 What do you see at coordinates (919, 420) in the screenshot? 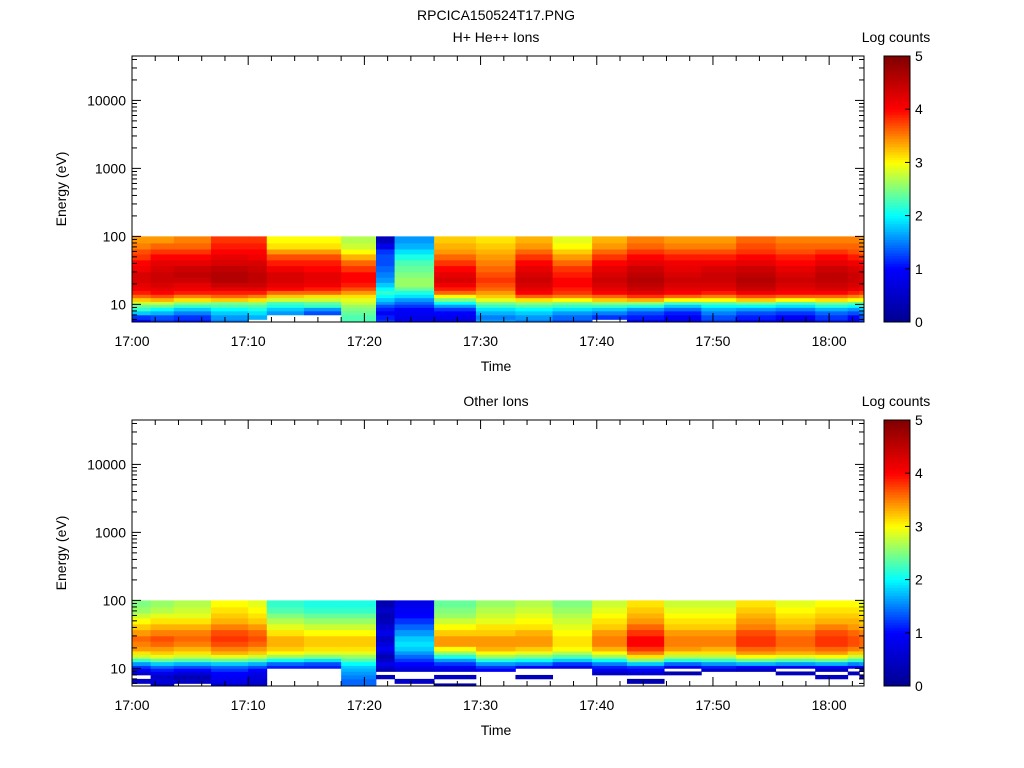
I see `colorbar-tick-label: 5` at bounding box center [919, 420].